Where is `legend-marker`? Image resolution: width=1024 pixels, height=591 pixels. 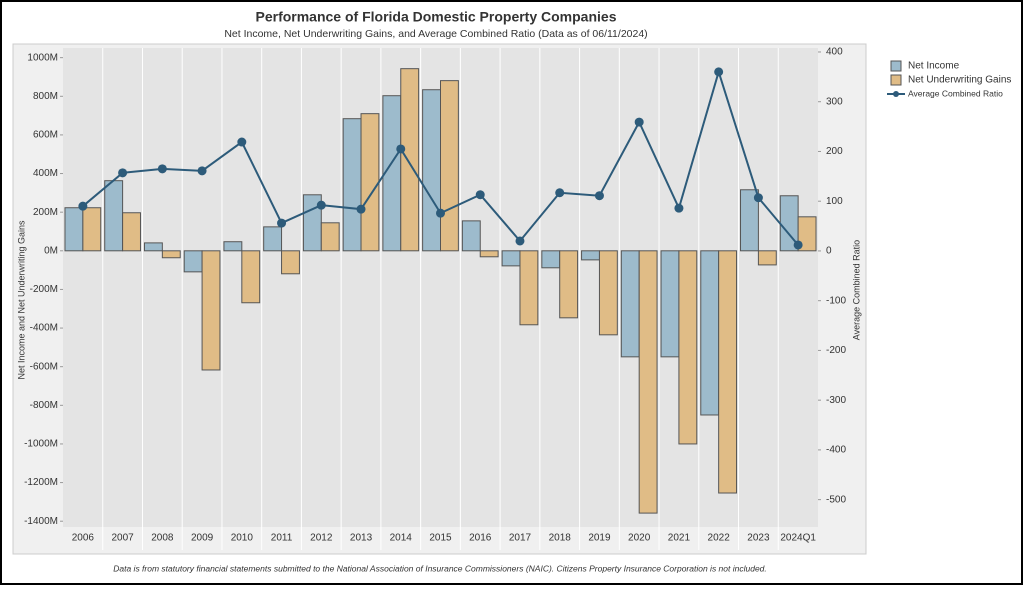 legend-marker is located at coordinates (896, 94).